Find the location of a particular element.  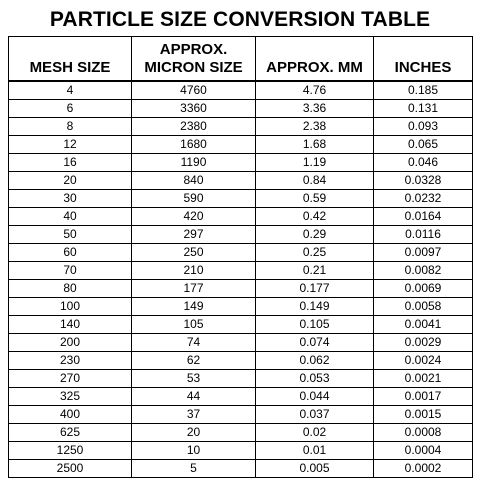

mesh-size-cell: 2500 is located at coordinates (70, 468).